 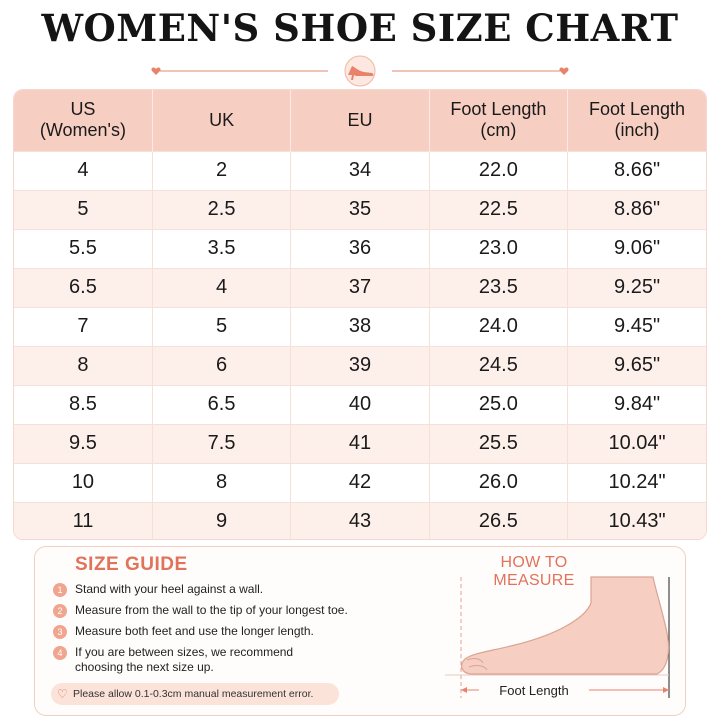 I want to click on foot-length-label: Foot Length, so click(x=534, y=690).